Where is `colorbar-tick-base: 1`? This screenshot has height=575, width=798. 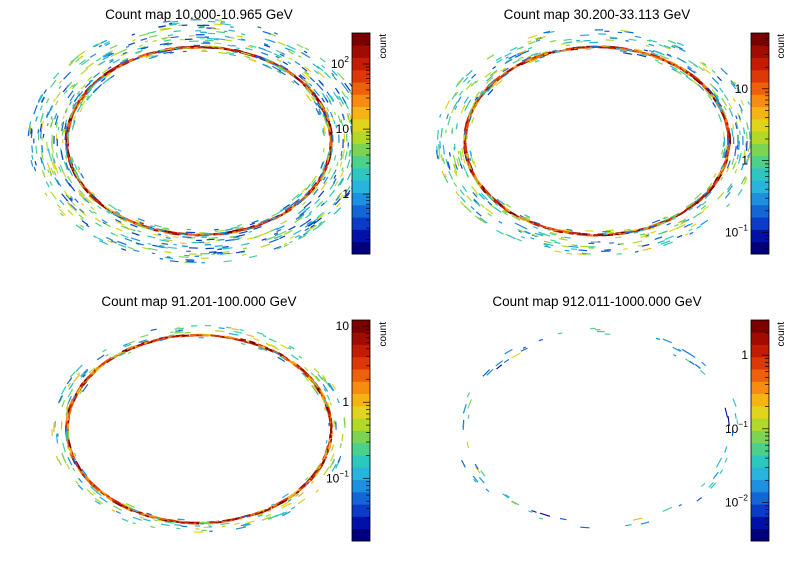 colorbar-tick-base: 1 is located at coordinates (345, 402).